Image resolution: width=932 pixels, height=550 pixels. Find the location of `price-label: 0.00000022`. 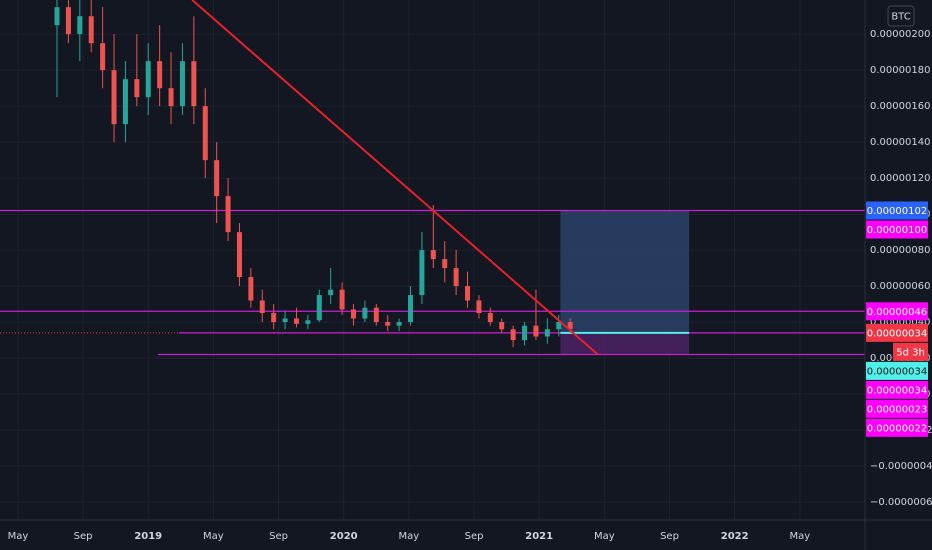

price-label: 0.00000022 is located at coordinates (897, 428).